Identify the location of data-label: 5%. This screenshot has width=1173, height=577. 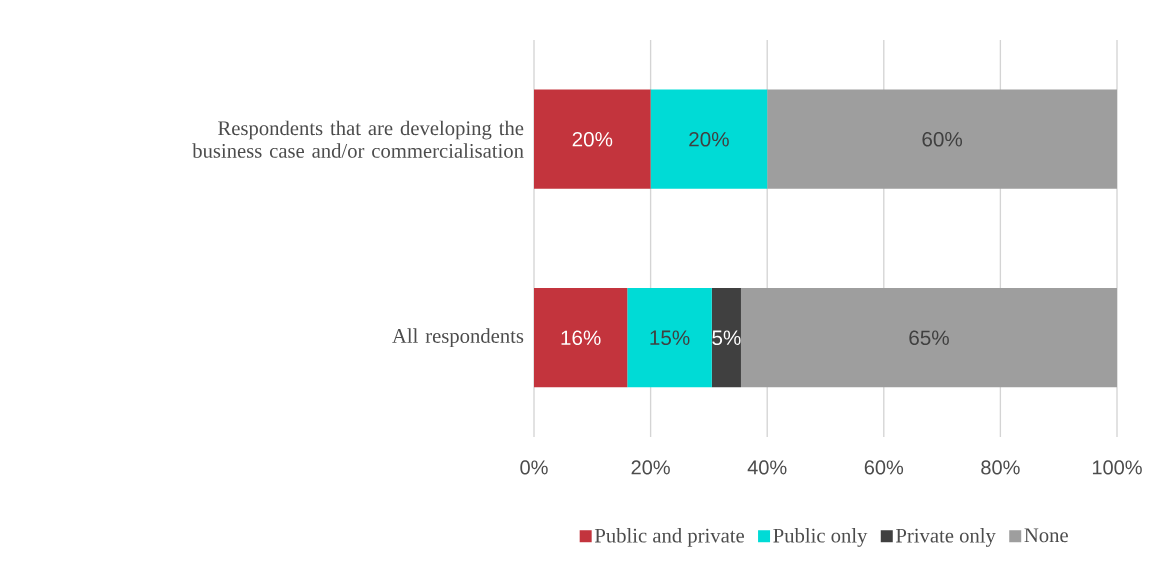
(726, 338).